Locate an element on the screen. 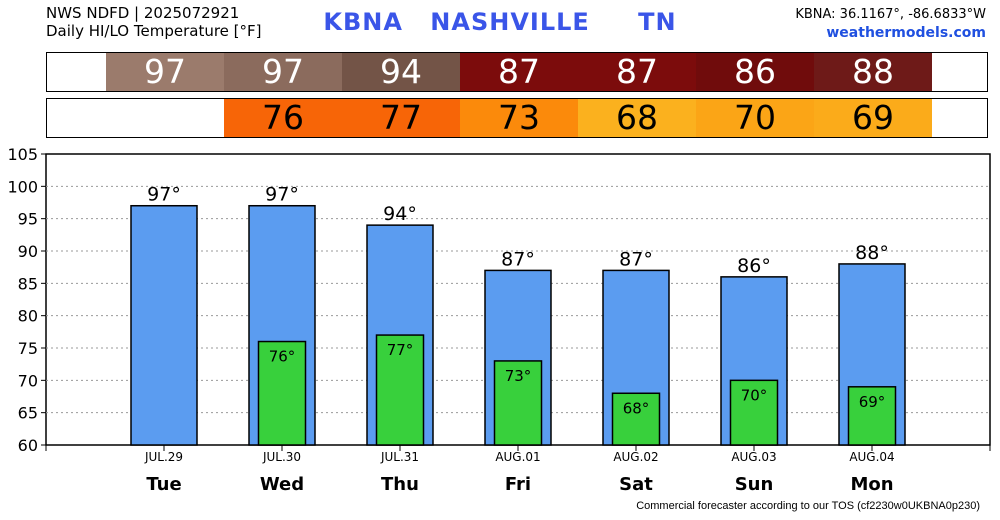  low-temp-cell: 76 is located at coordinates (283, 118).